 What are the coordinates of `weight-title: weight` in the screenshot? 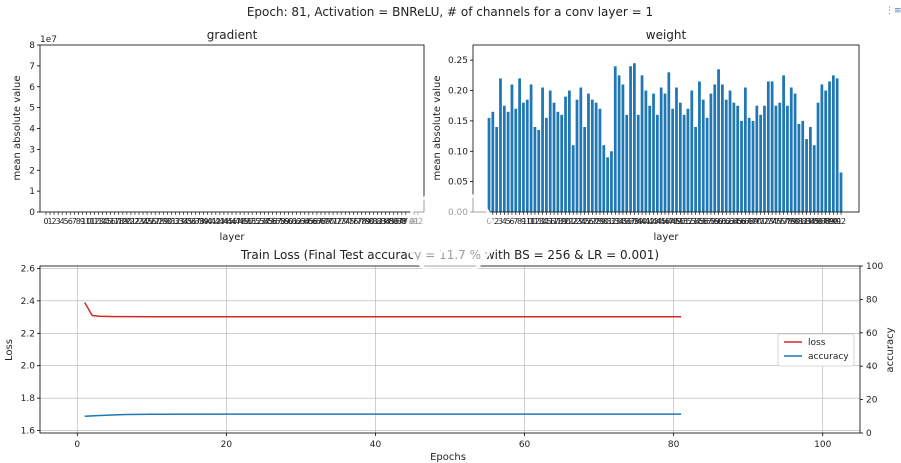 It's located at (666, 35).